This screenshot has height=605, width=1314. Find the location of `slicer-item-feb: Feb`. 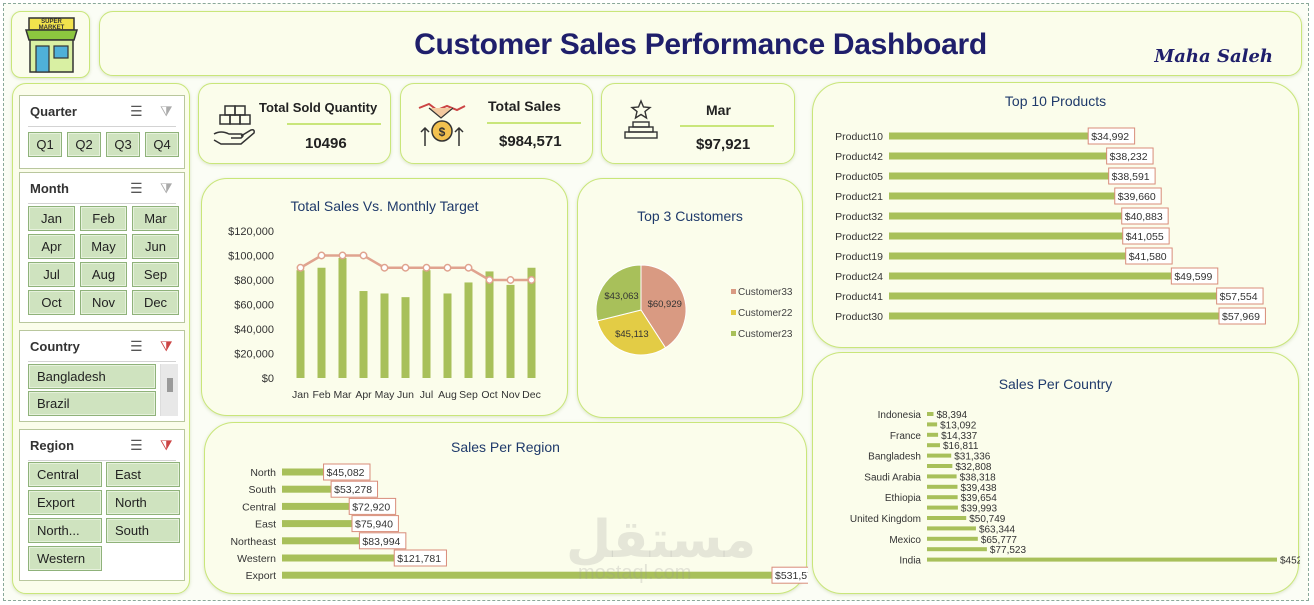

slicer-item-feb: Feb is located at coordinates (103, 218).